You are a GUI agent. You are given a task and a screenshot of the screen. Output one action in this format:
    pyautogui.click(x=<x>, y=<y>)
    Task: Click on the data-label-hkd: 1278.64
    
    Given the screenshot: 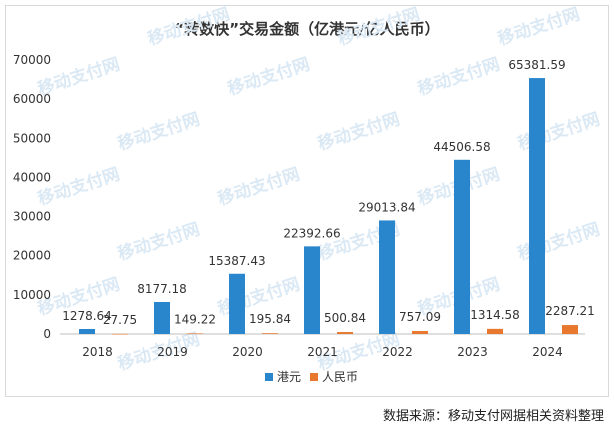 What is the action you would take?
    pyautogui.click(x=87, y=316)
    